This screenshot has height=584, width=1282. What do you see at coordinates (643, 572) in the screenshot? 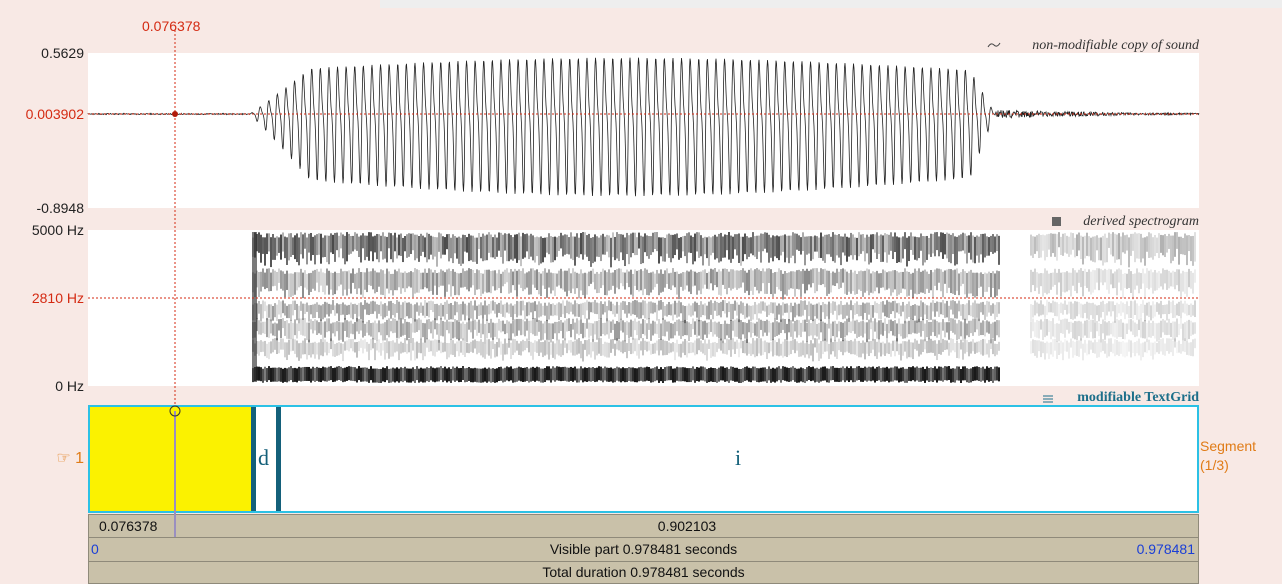
I see `total-row: Total duration 0.978481 seconds` at bounding box center [643, 572].